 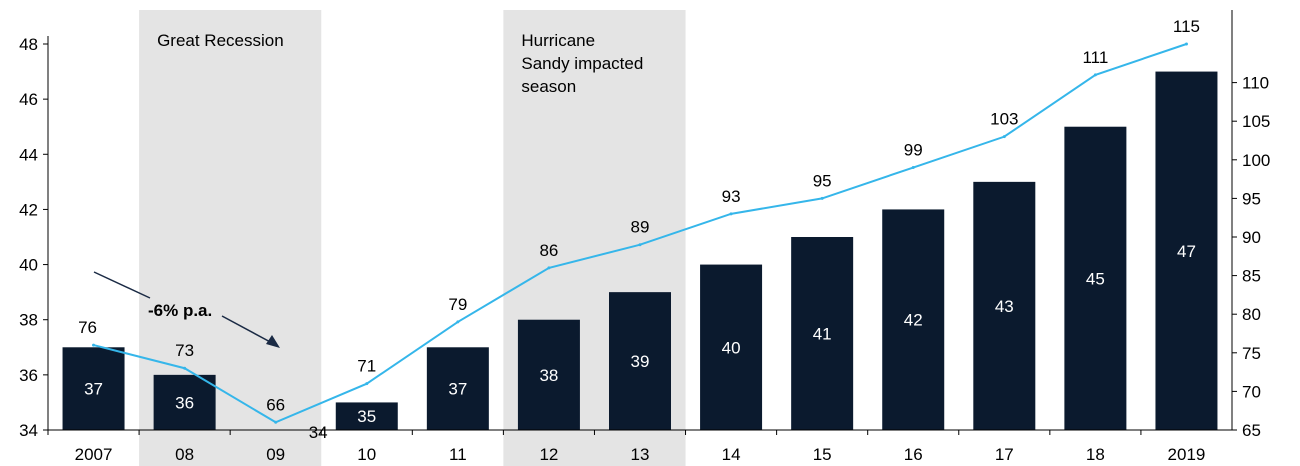 I want to click on y-left-tick-label: 36, so click(x=28, y=375).